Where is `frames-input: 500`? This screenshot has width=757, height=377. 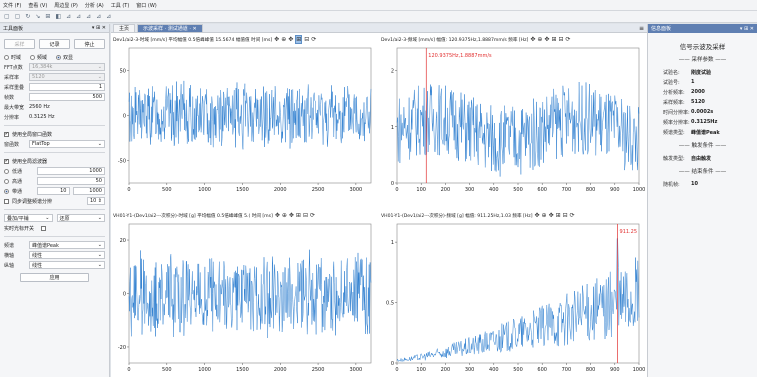
frames-input: 500 is located at coordinates (67, 97).